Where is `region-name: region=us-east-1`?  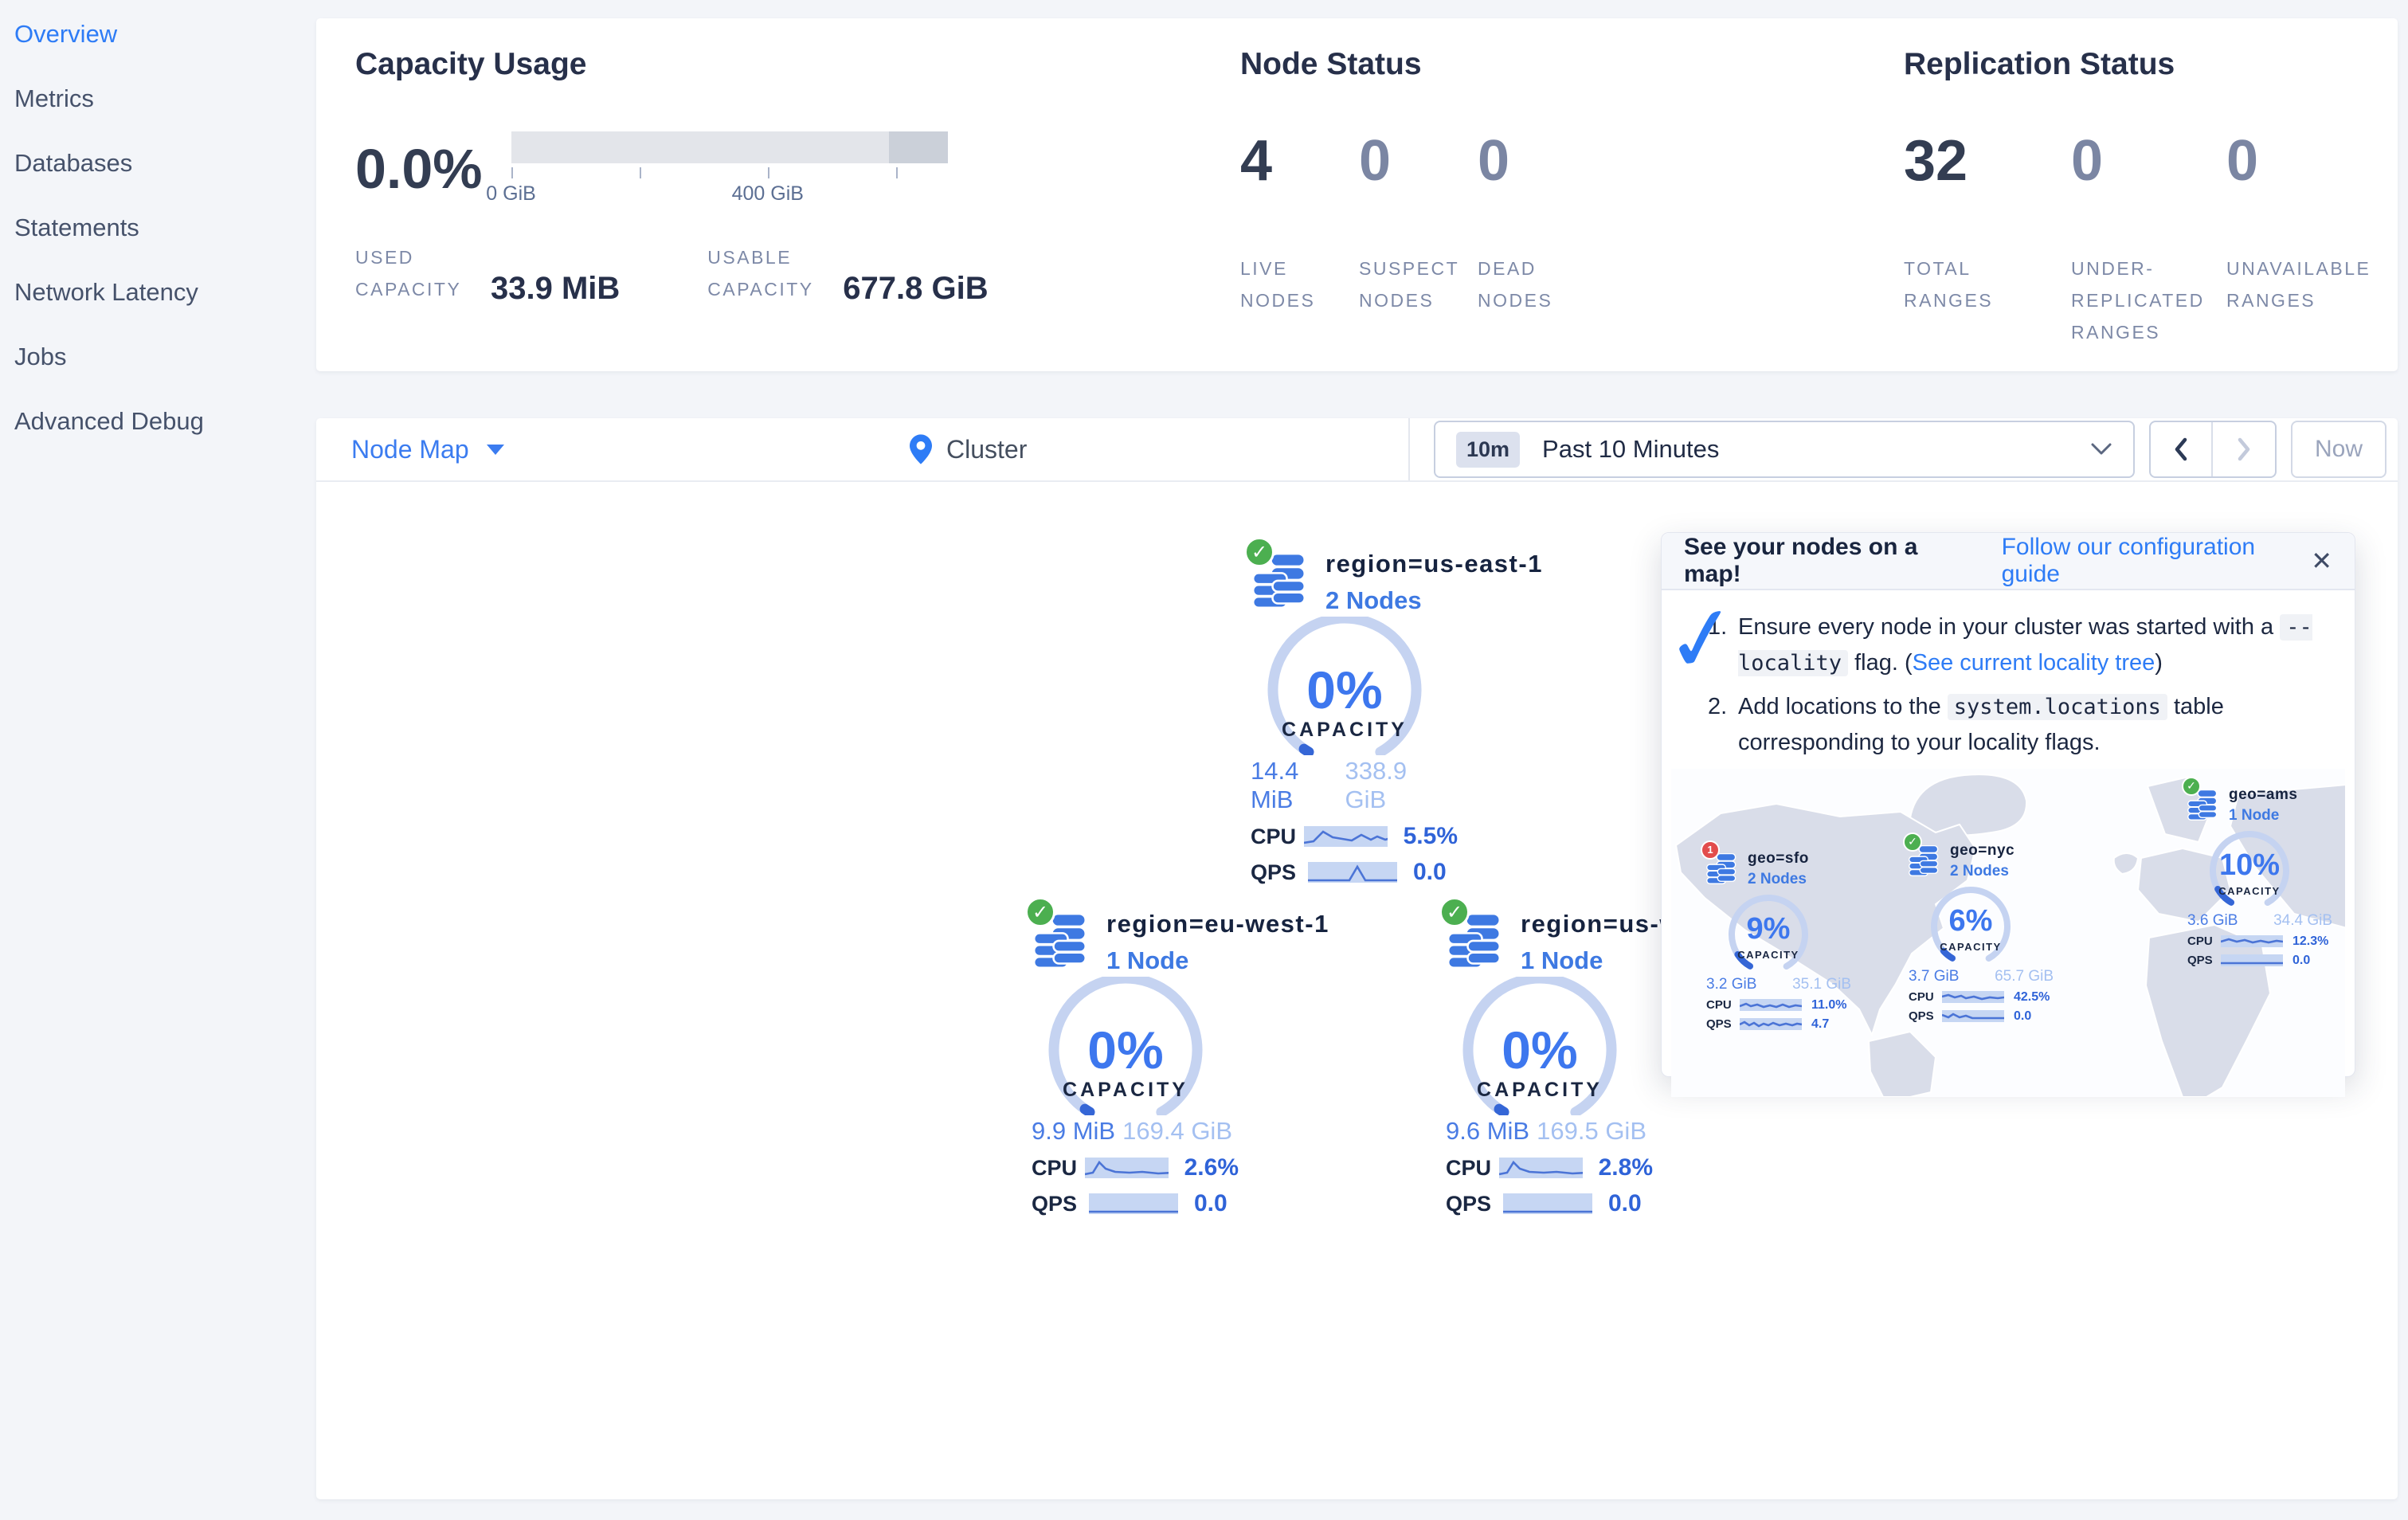
region-name: region=us-east-1 is located at coordinates (1434, 564).